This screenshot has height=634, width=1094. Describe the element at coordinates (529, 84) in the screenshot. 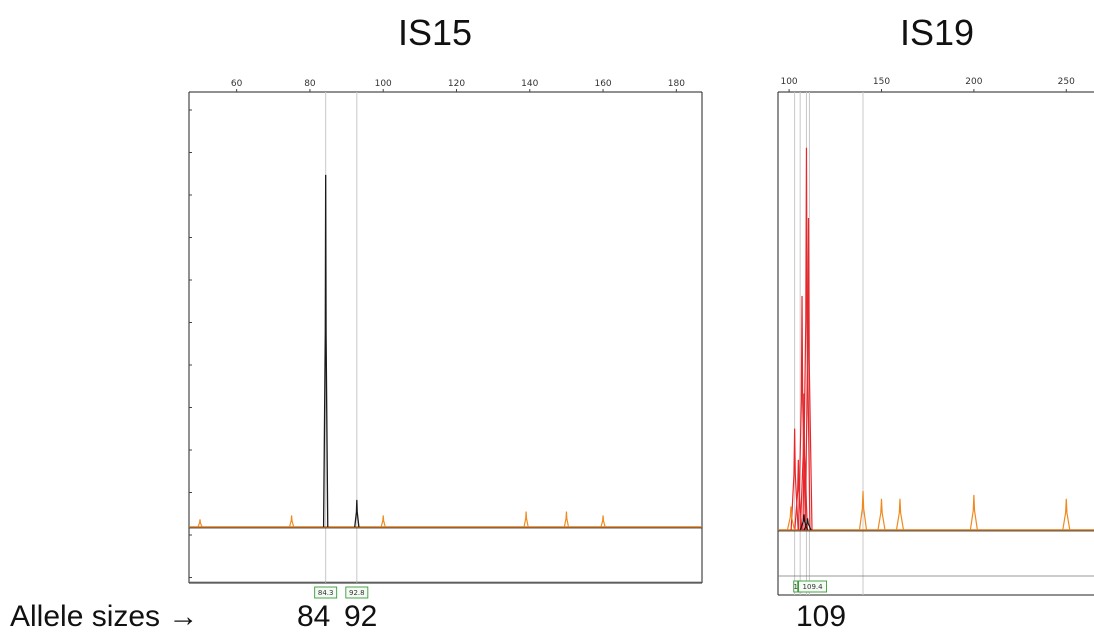

I see `x-tick-label: 140` at that location.